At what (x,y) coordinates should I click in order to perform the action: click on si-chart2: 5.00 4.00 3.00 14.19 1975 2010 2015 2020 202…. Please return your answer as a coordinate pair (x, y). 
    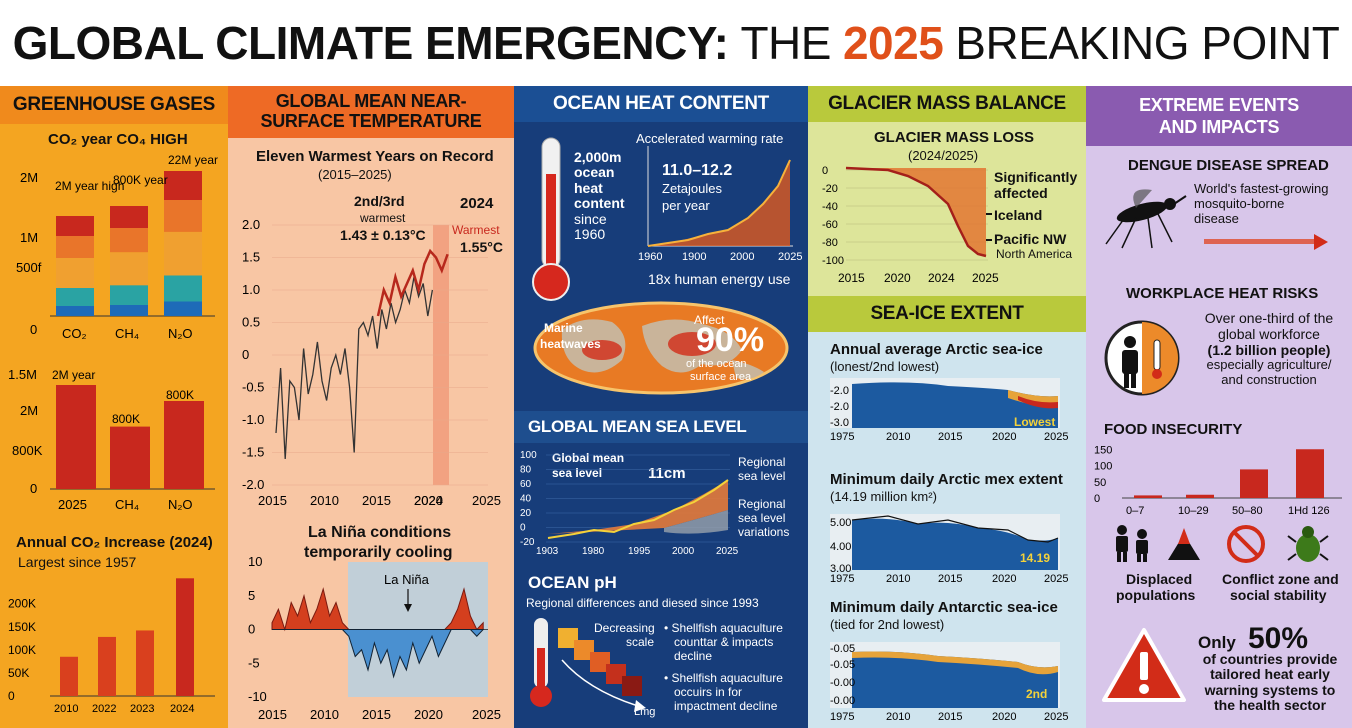
    Looking at the image, I should click on (949, 549).